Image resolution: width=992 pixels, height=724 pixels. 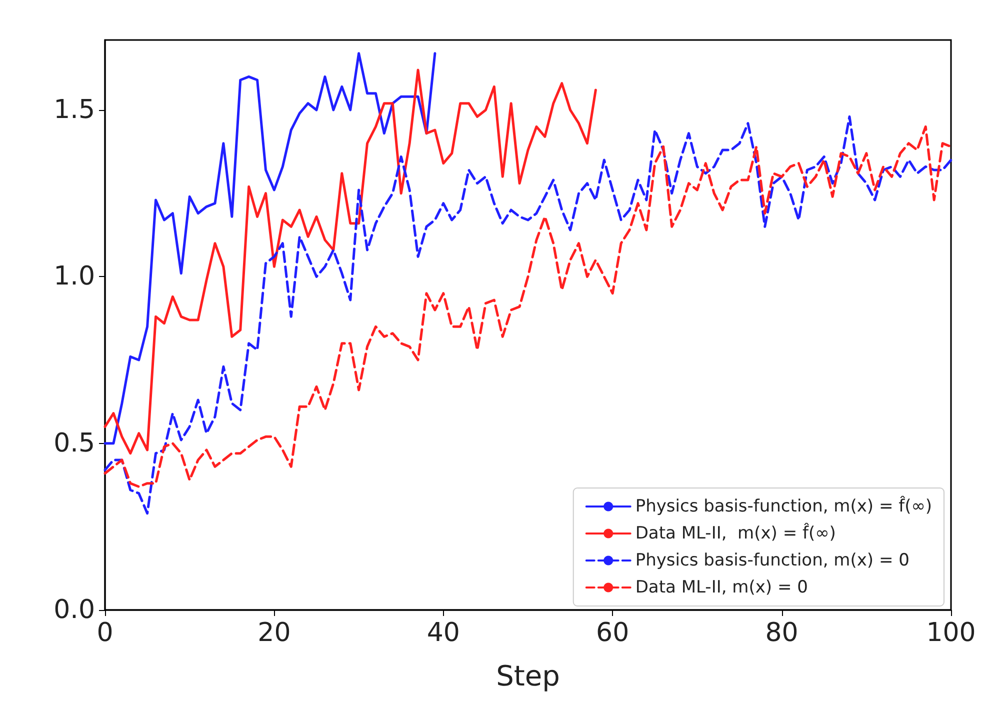 What do you see at coordinates (951, 633) in the screenshot?
I see `x-tick-label: 100` at bounding box center [951, 633].